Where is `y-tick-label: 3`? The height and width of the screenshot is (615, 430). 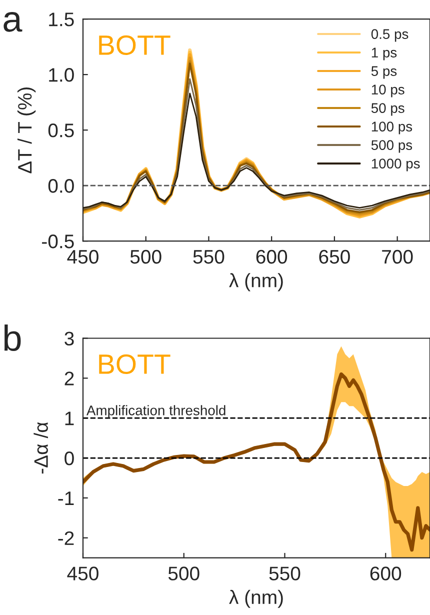 y-tick-label: 3 is located at coordinates (69, 339).